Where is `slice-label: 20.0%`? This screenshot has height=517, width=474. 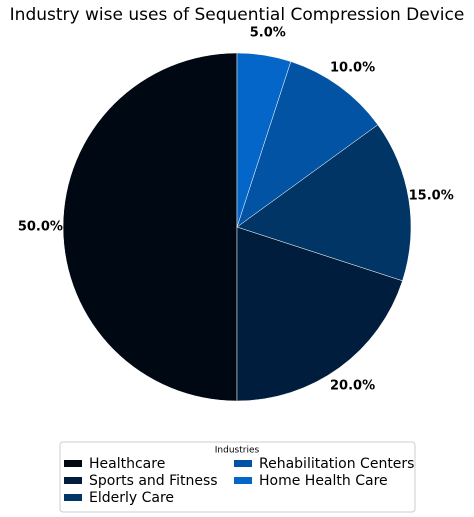
slice-label: 20.0% is located at coordinates (352, 386).